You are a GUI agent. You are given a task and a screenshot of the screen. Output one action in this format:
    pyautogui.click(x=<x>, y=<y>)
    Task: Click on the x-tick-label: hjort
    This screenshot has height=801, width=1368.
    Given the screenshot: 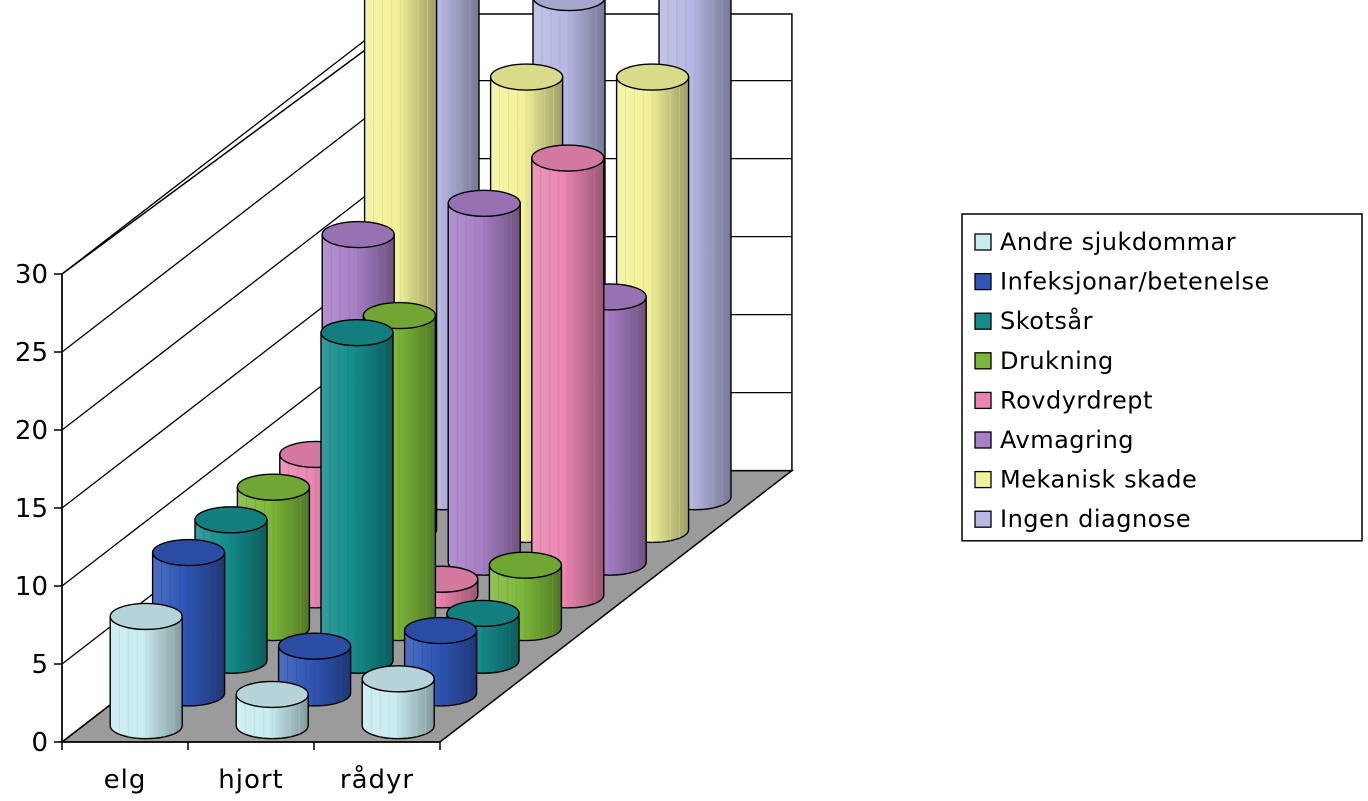 What is the action you would take?
    pyautogui.click(x=251, y=780)
    